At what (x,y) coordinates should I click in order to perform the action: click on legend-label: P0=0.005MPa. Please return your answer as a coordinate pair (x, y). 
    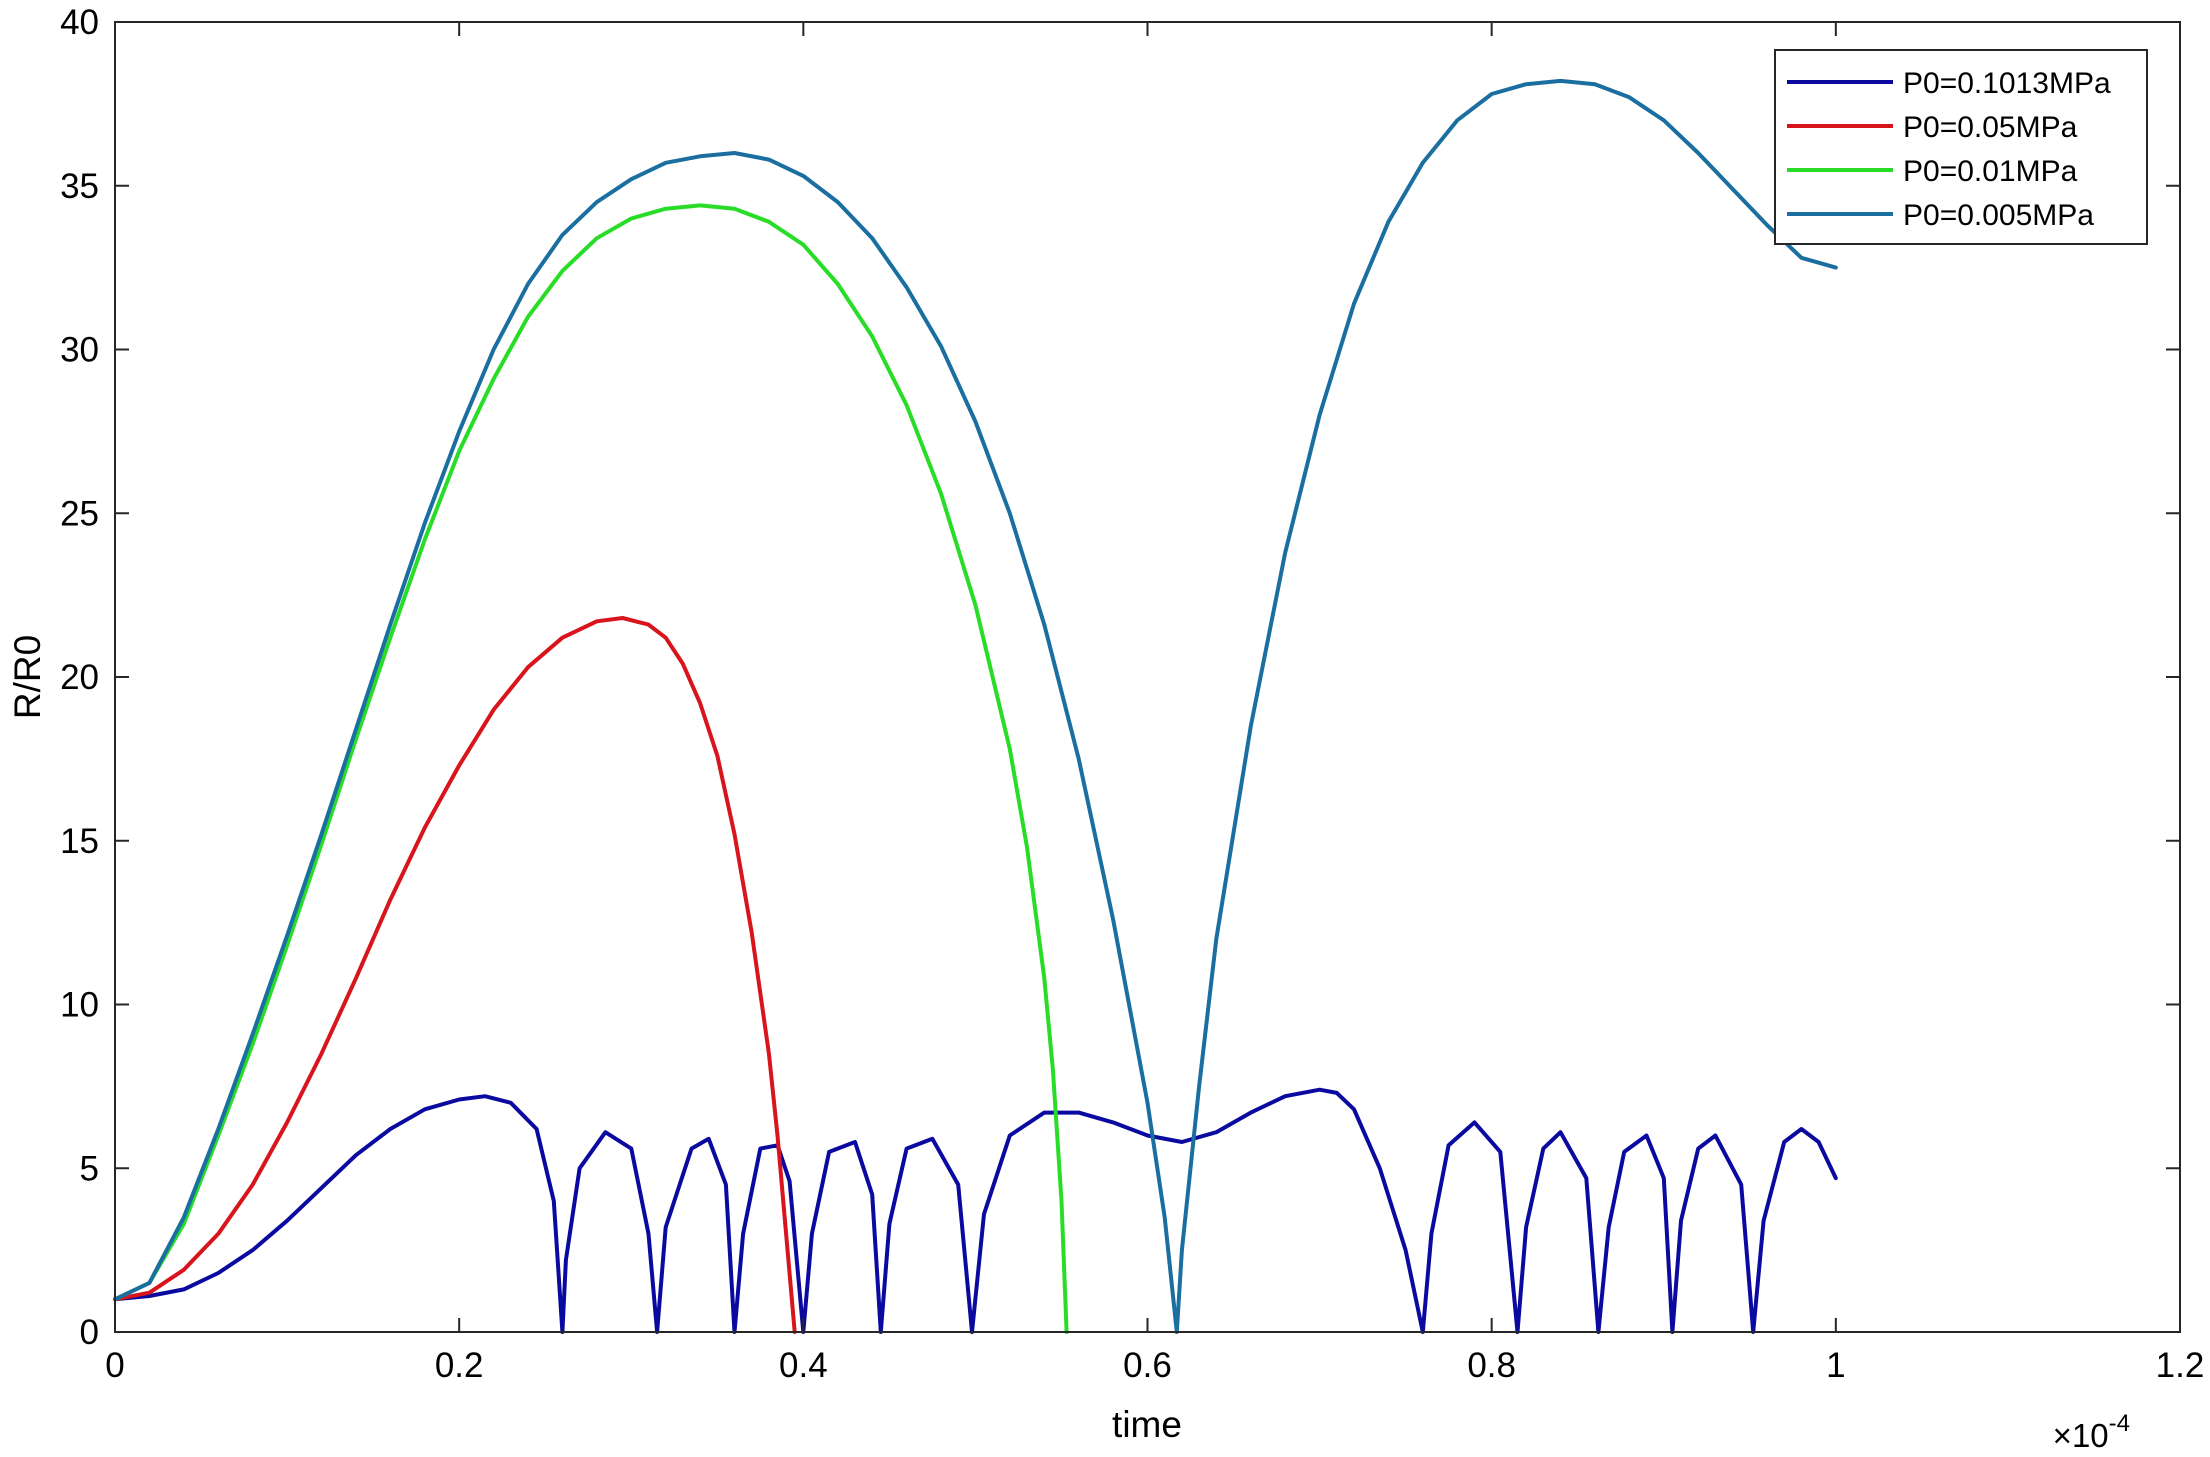
    Looking at the image, I should click on (1998, 215).